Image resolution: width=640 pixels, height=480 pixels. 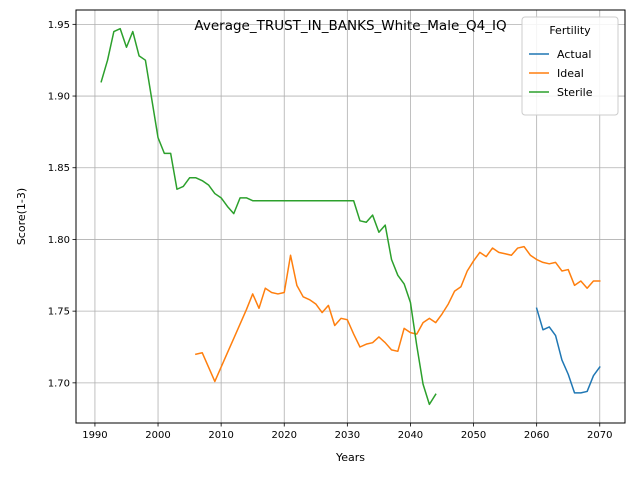 I want to click on series-line-actual, so click(x=568, y=350).